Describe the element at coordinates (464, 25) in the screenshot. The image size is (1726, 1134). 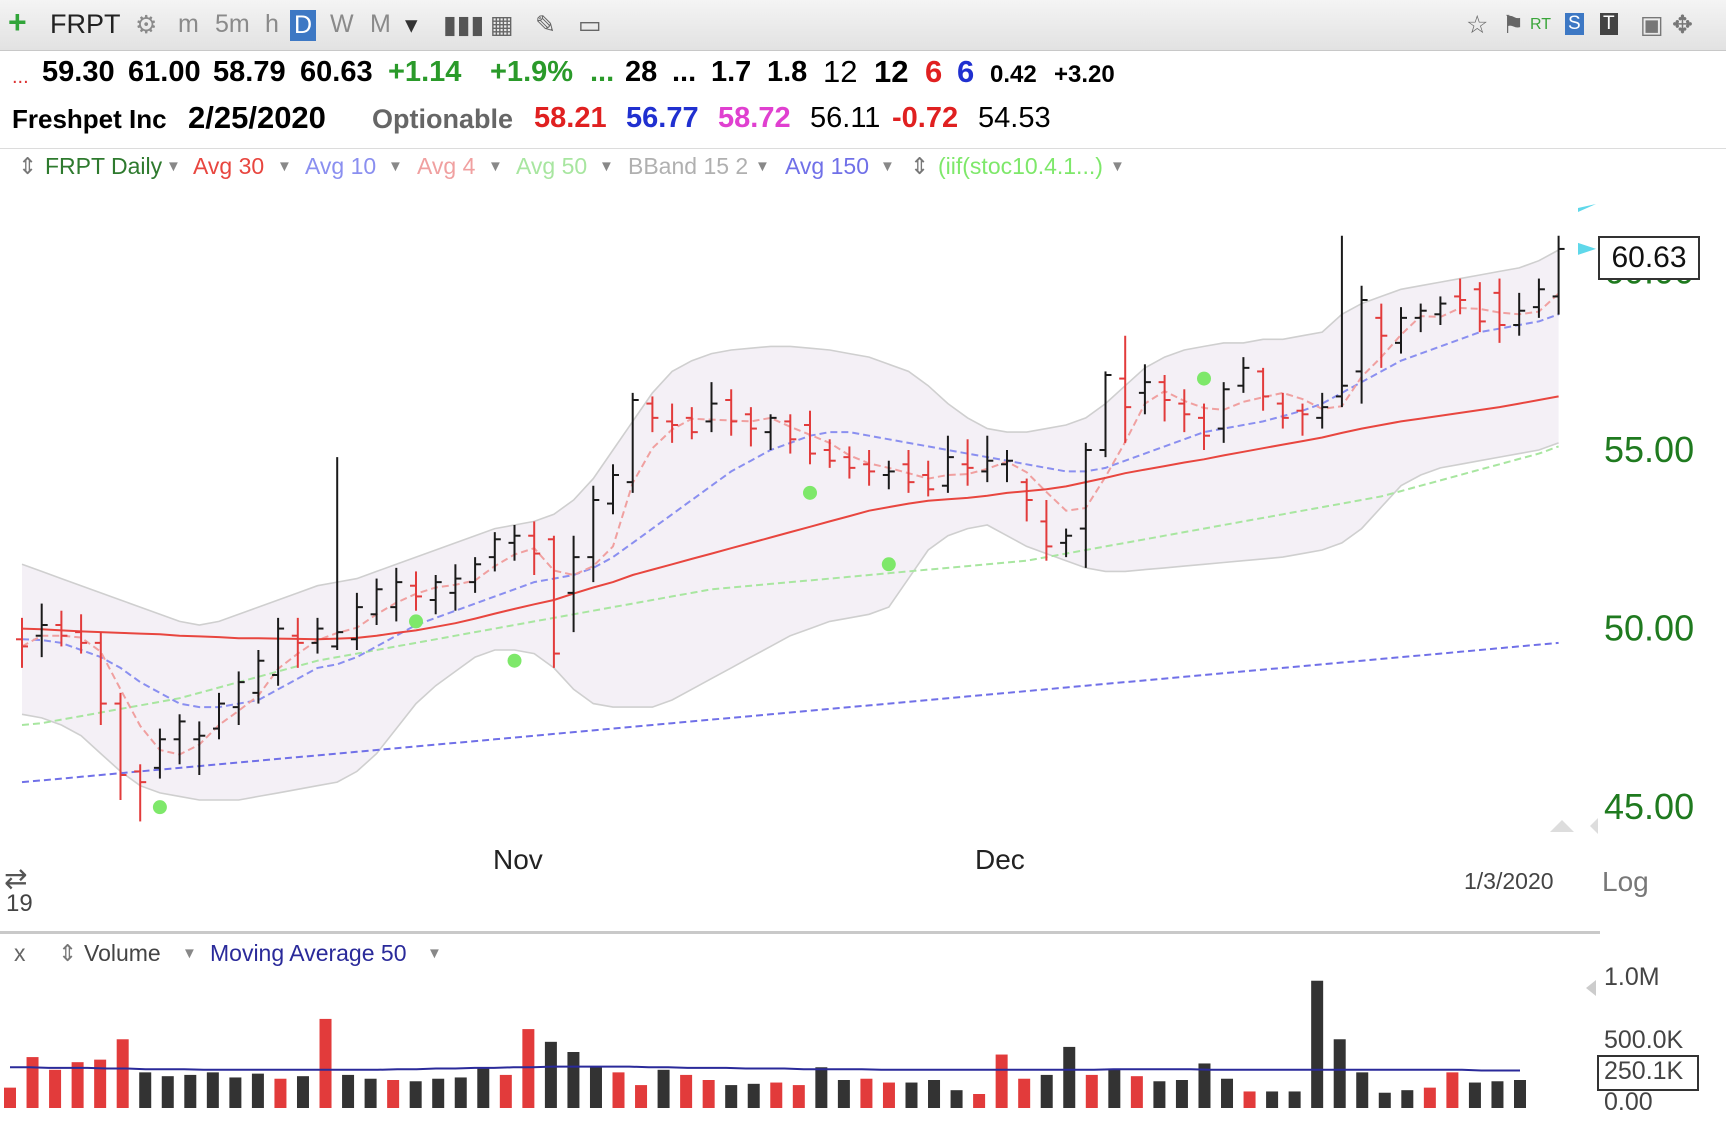
I see `bar-chart-icon: ▮▮▮` at that location.